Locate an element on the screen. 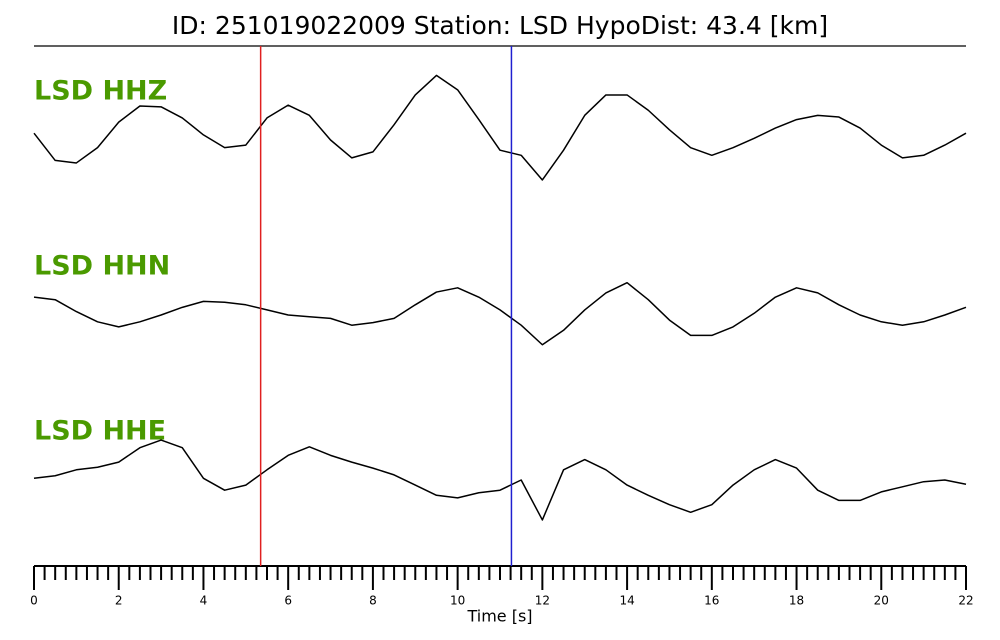 This screenshot has height=640, width=1000. x-tick-label: 8 is located at coordinates (373, 601).